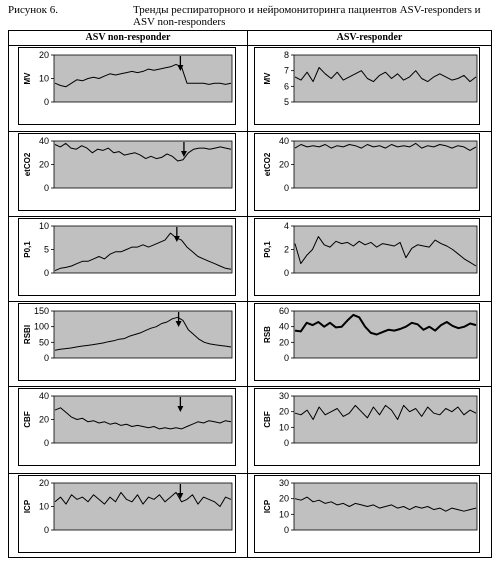 This screenshot has height=567, width=502. What do you see at coordinates (369, 37) in the screenshot?
I see `column-header-responder: ASV-responder` at bounding box center [369, 37].